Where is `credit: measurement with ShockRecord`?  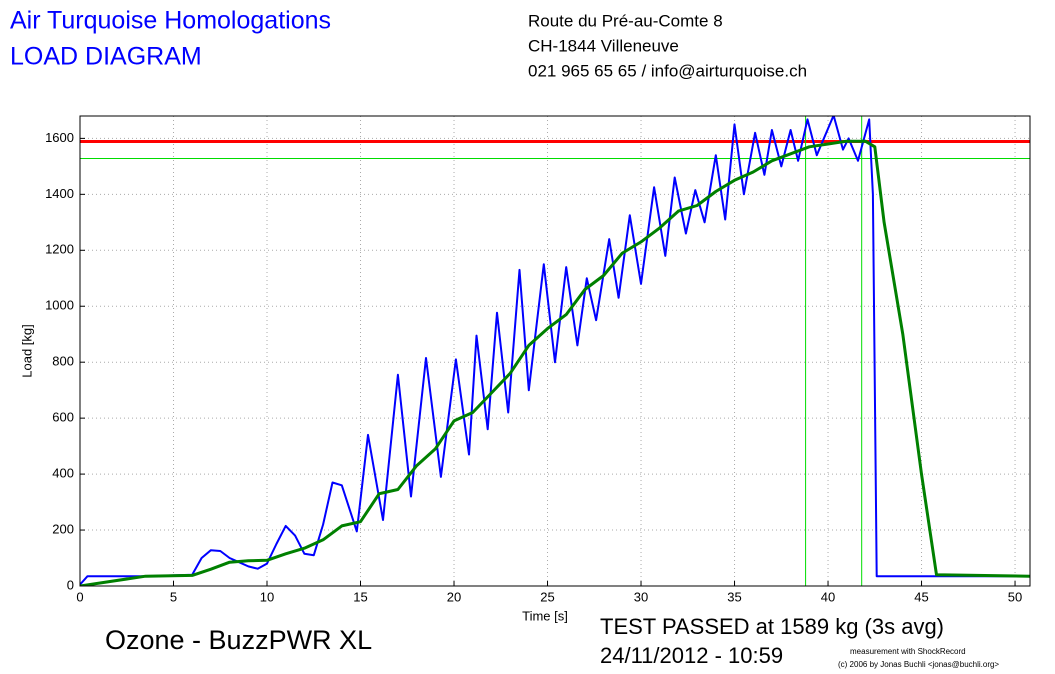
credit: measurement with ShockRecord is located at coordinates (908, 651).